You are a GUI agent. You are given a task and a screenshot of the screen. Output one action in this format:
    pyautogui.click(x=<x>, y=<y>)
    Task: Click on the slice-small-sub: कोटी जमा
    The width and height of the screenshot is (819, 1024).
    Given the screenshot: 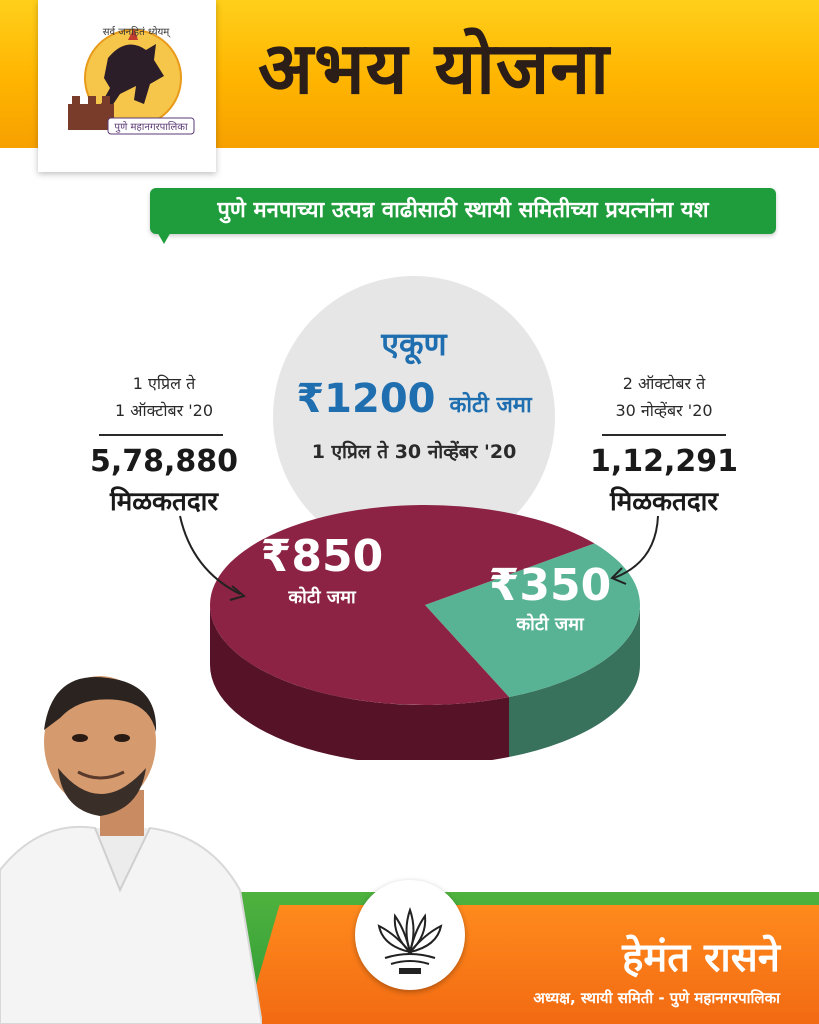 What is the action you would take?
    pyautogui.click(x=550, y=624)
    